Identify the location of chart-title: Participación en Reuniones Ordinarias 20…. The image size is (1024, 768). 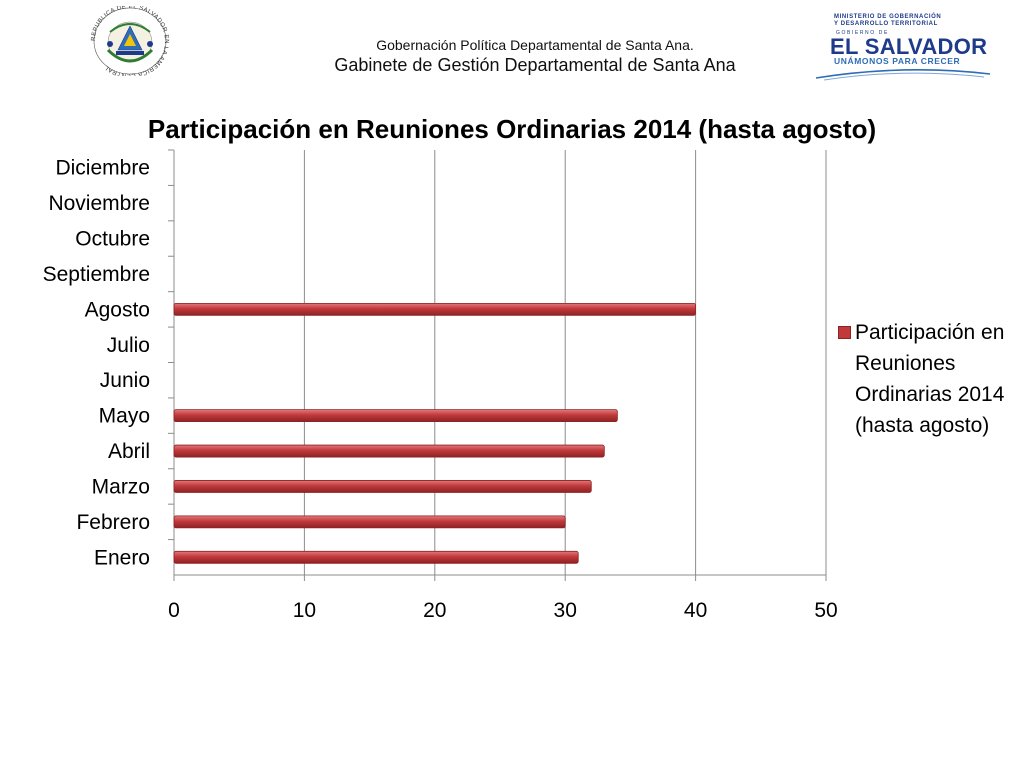
(512, 129).